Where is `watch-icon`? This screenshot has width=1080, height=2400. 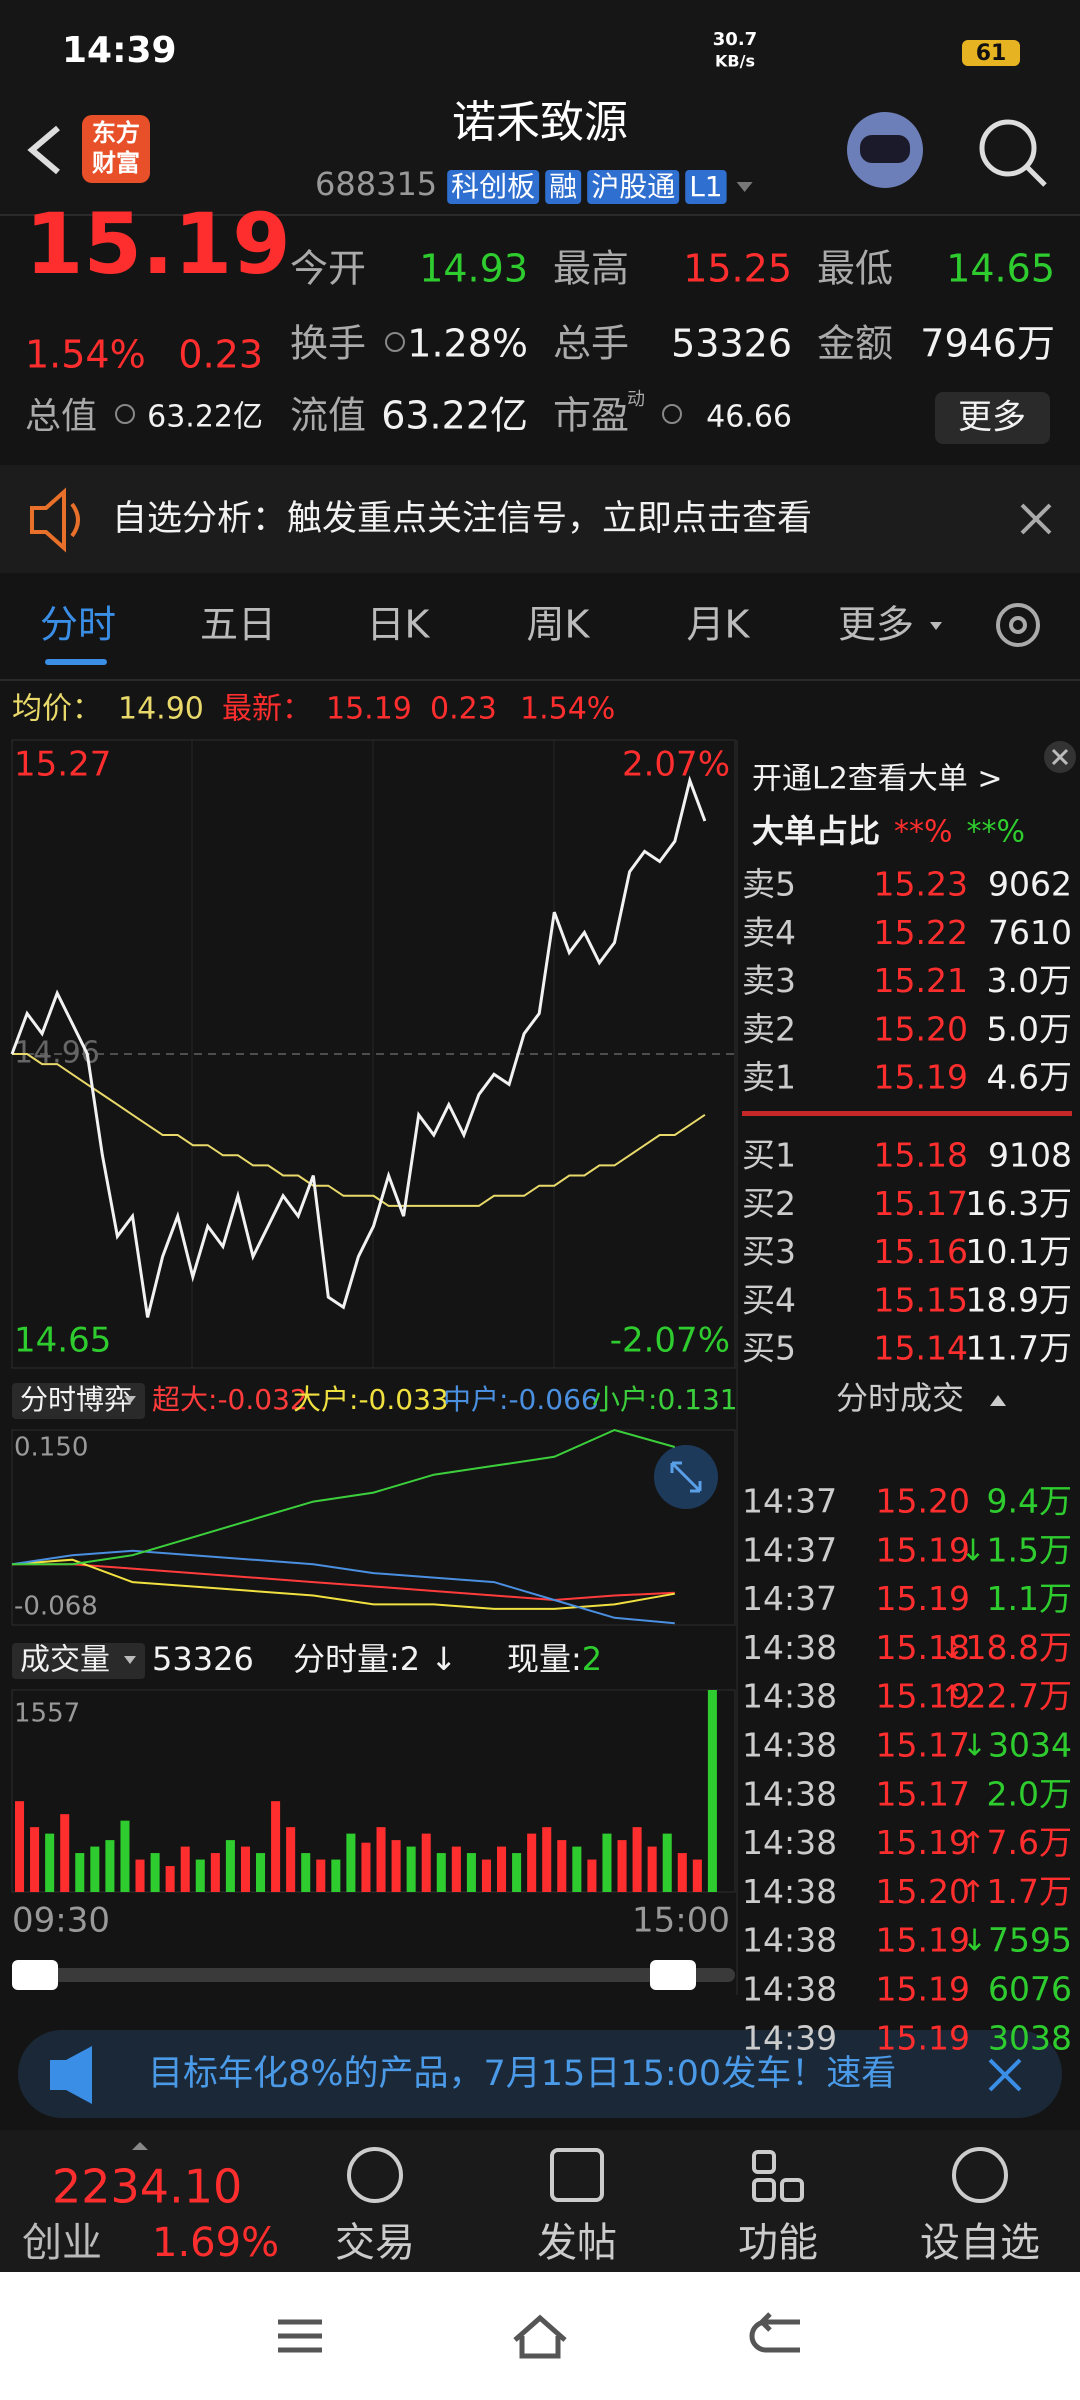
watch-icon is located at coordinates (980, 2175).